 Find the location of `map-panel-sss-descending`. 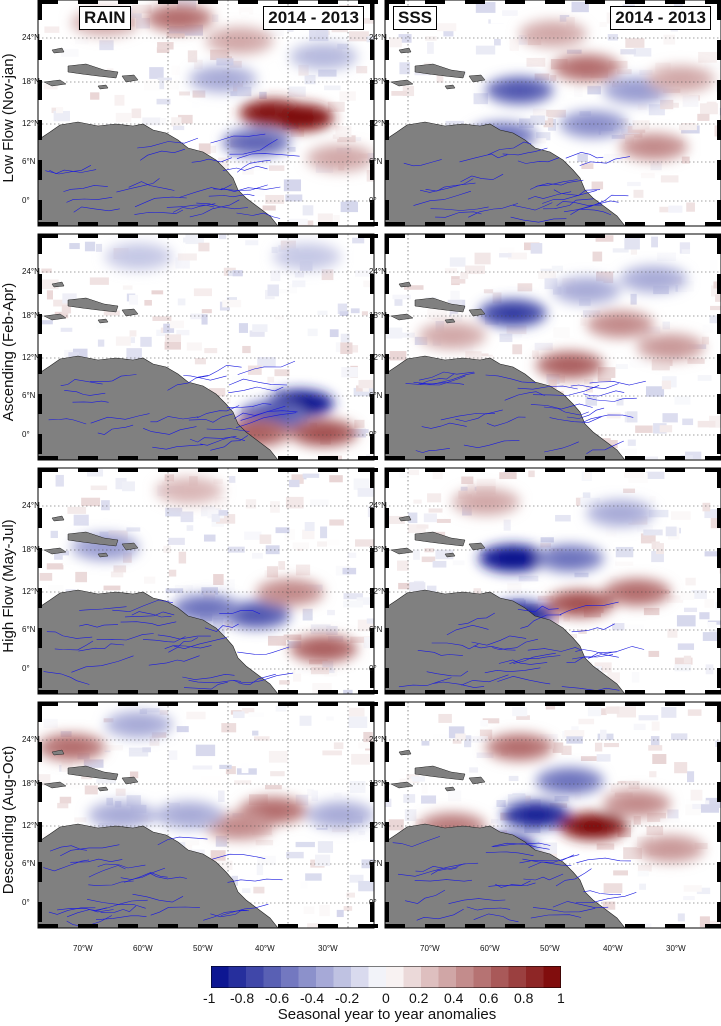

map-panel-sss-descending is located at coordinates (552, 815).